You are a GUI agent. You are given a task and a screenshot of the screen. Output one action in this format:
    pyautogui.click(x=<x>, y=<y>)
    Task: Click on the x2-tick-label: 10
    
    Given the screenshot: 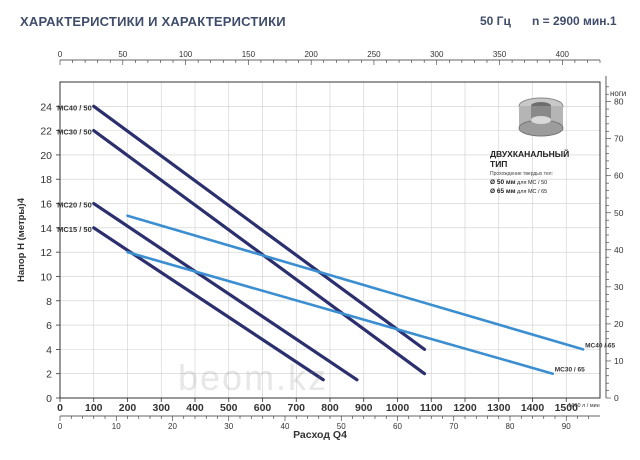 What is the action you would take?
    pyautogui.click(x=116, y=426)
    